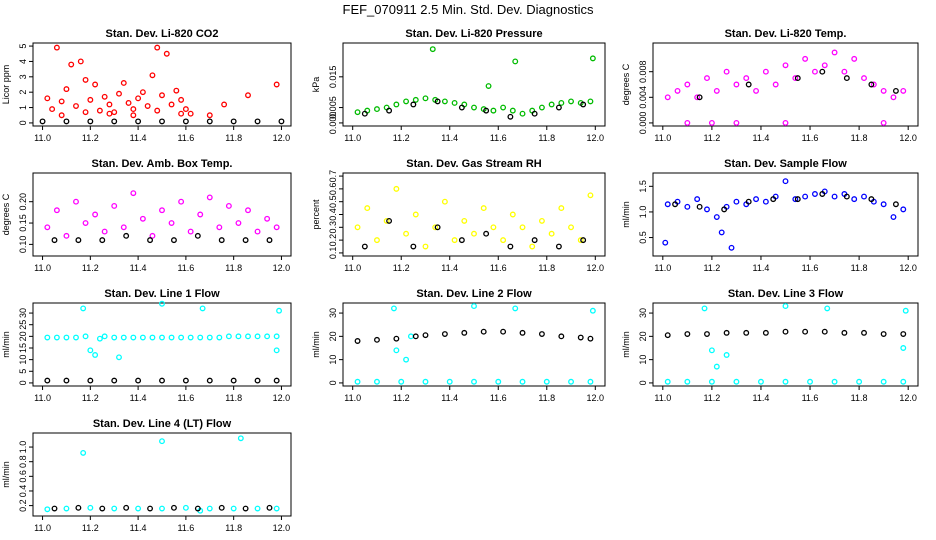 This screenshot has width=936, height=540. What do you see at coordinates (761, 268) in the screenshot?
I see `x-tick-label: 11.4` at bounding box center [761, 268].